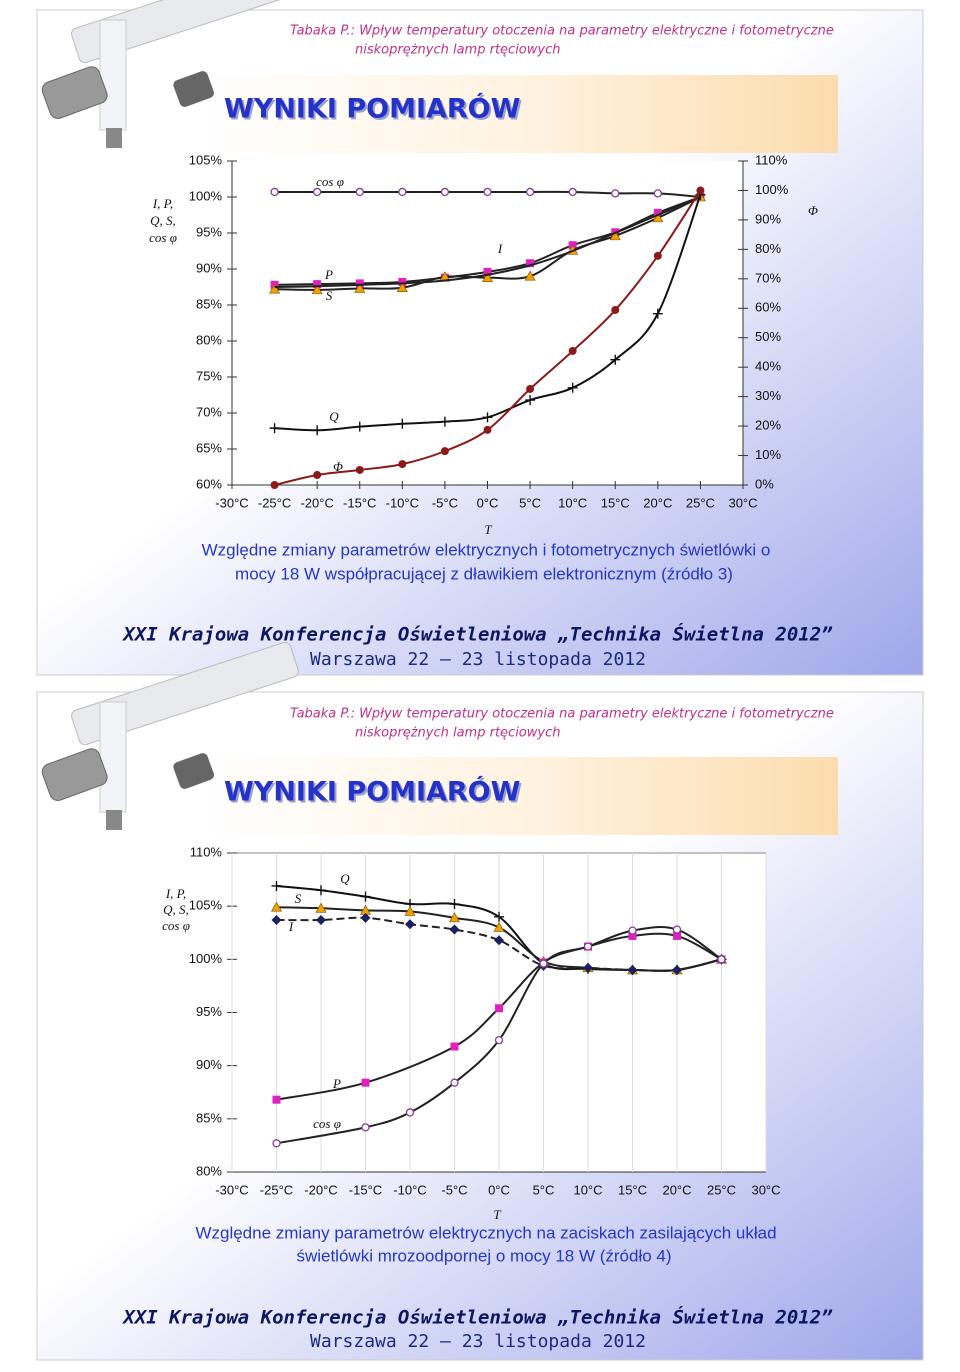 Image resolution: width=960 pixels, height=1372 pixels. Describe the element at coordinates (231, 502) in the screenshot. I see `x-tick-label: -30°C` at that location.